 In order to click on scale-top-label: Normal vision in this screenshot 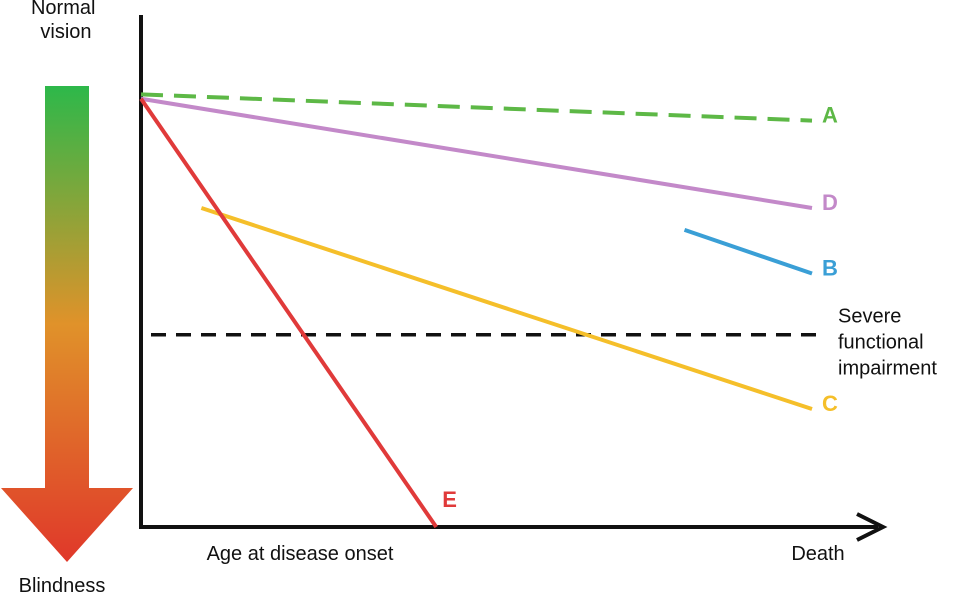, I will do `click(66, 21)`.